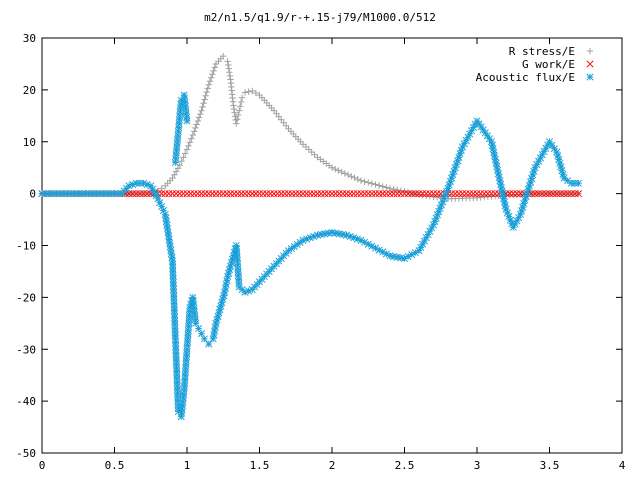 This screenshot has height=480, width=640. I want to click on x-tick-label: 2.5, so click(405, 465).